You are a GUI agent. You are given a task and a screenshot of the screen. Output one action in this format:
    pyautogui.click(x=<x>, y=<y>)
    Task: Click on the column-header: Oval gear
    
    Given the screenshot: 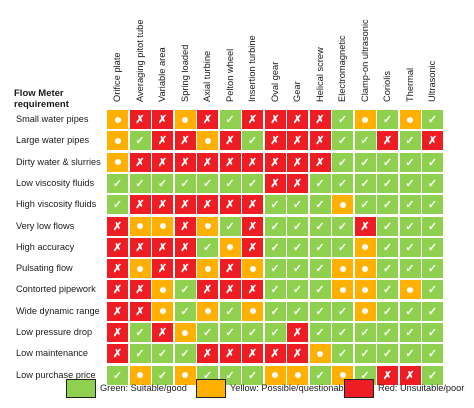 What is the action you would take?
    pyautogui.click(x=274, y=81)
    